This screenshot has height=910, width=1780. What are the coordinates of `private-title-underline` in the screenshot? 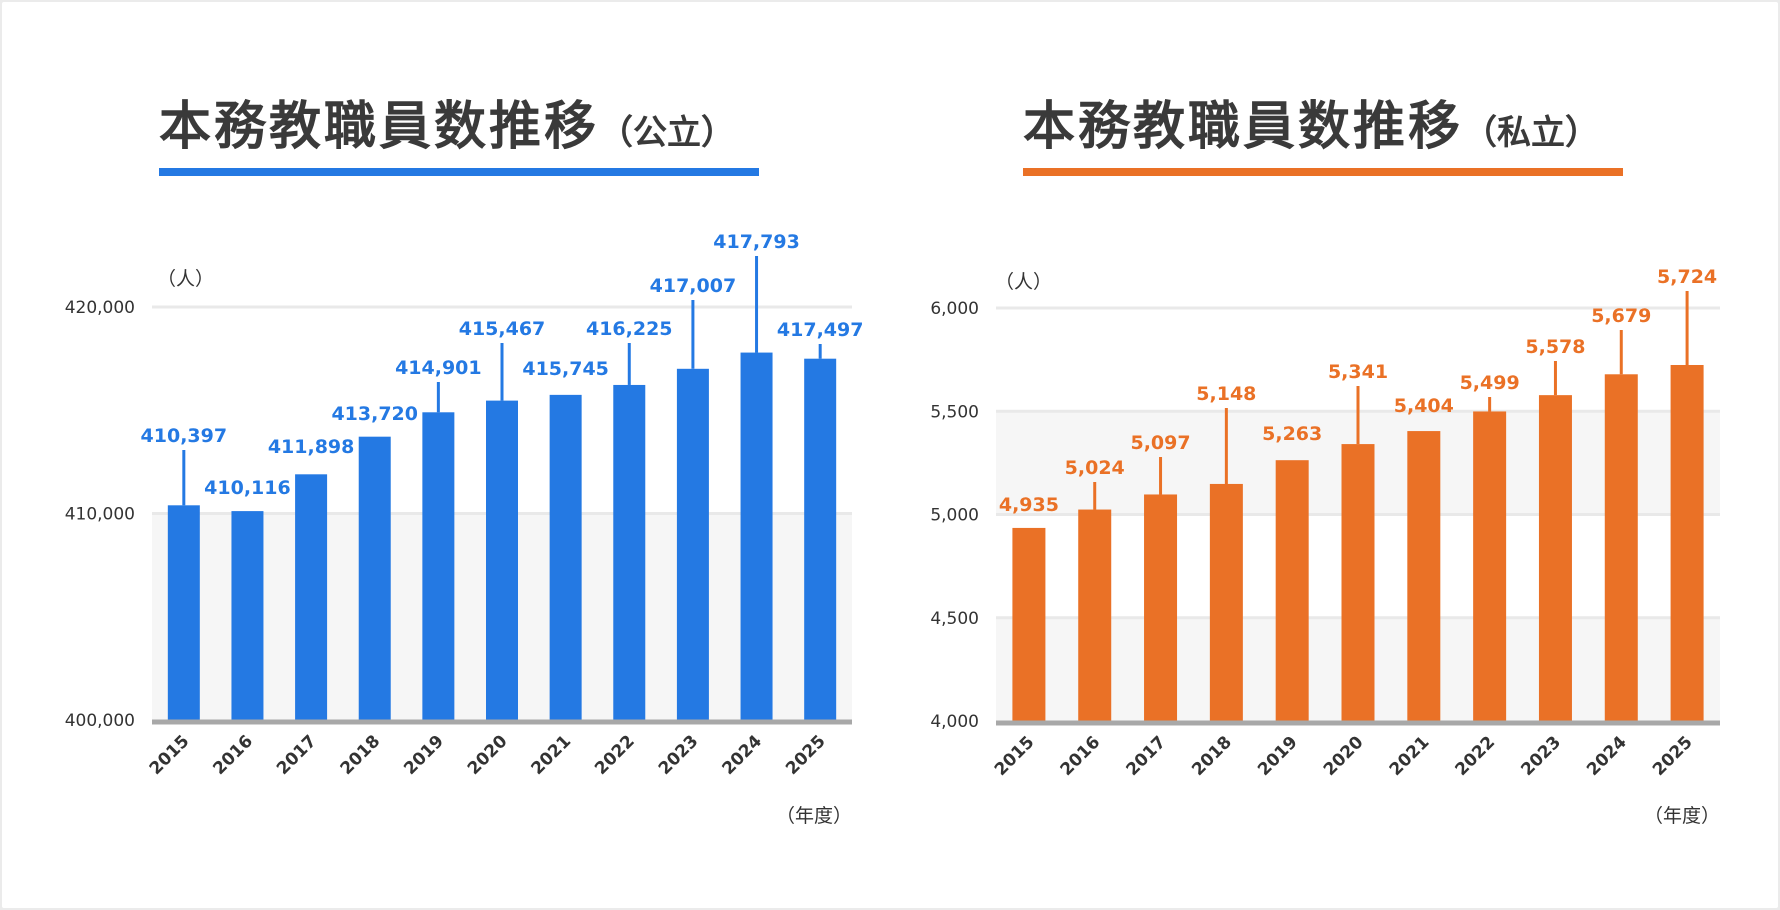 It's located at (1323, 172).